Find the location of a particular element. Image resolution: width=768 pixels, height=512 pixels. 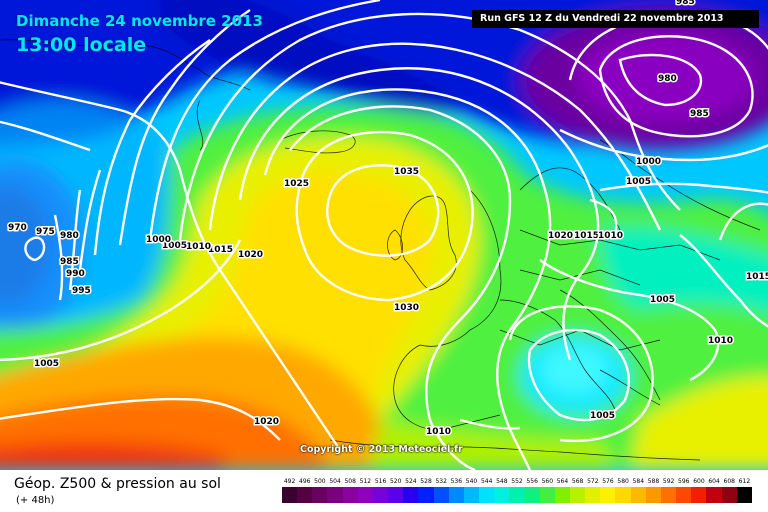

copyright-notice: Copyright © 2013 Meteociel.fr is located at coordinates (381, 449).